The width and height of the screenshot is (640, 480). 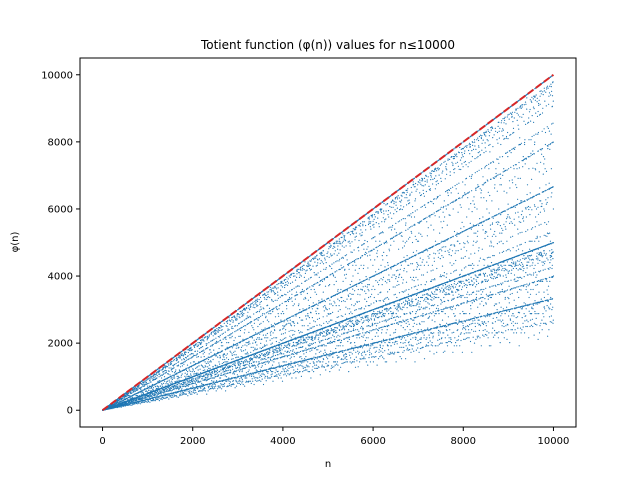 I want to click on y-tick-label: 10000, so click(x=57, y=75).